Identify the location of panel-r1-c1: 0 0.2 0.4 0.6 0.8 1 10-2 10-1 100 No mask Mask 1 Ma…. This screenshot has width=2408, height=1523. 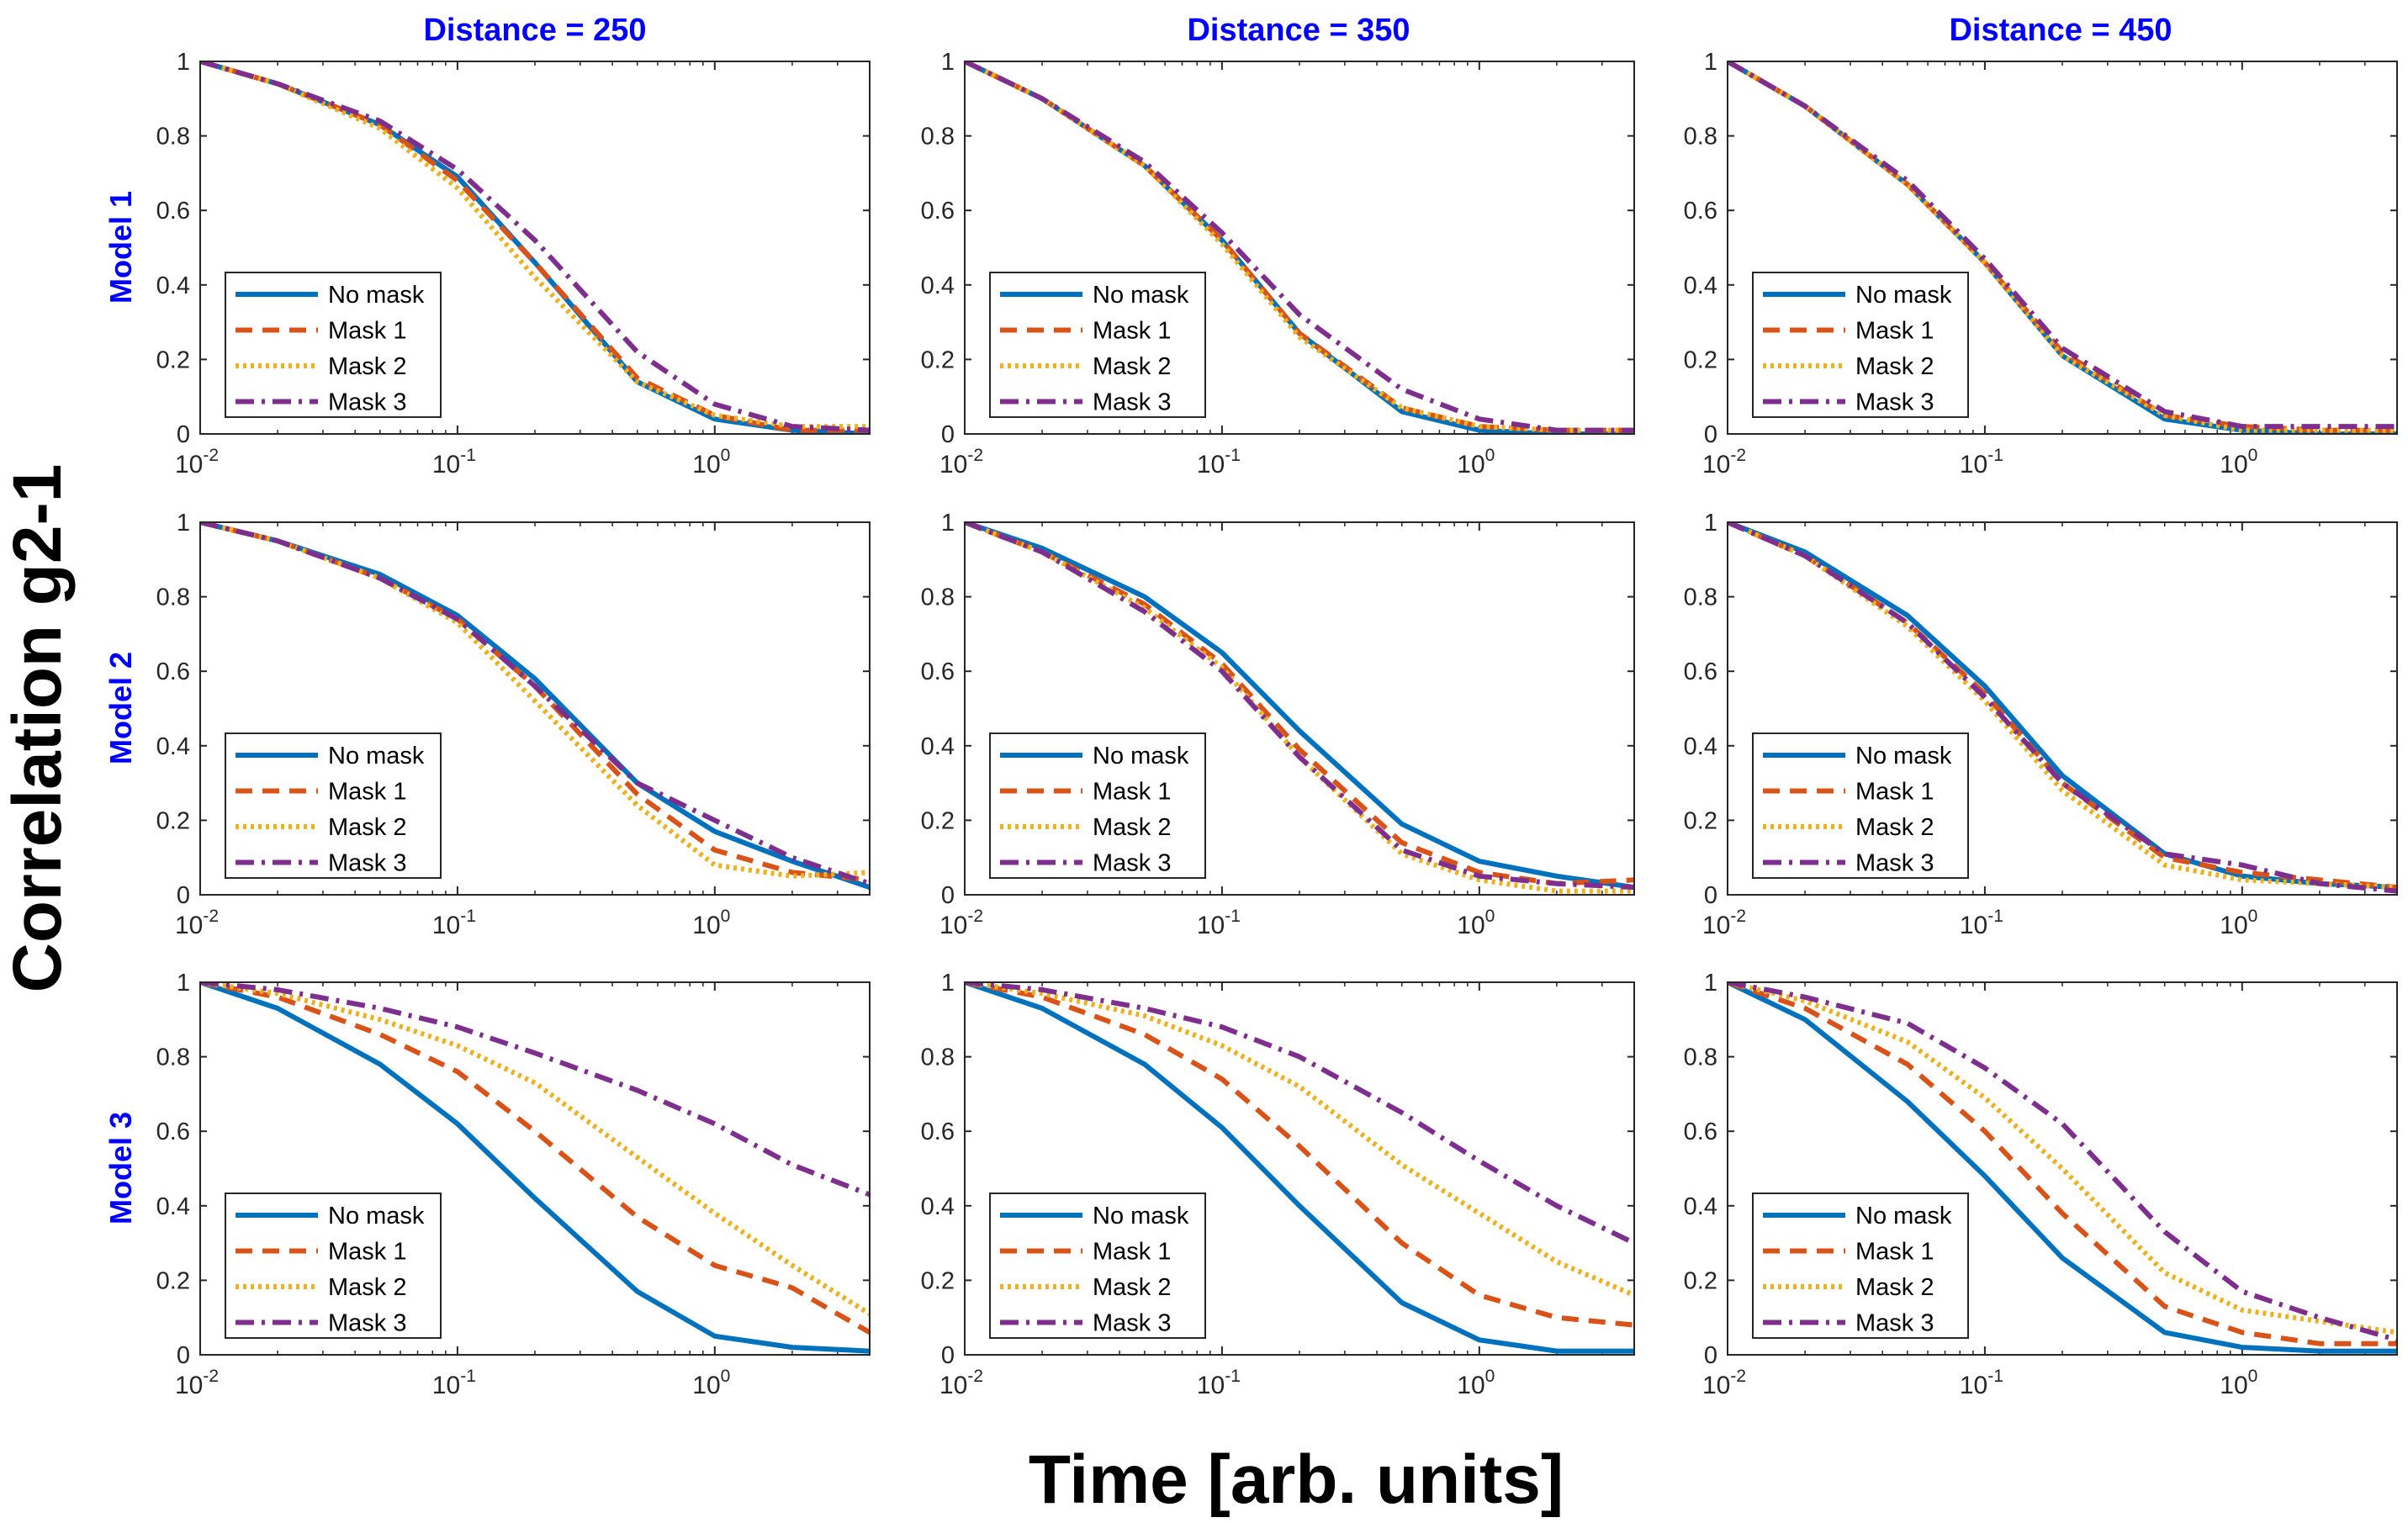
(513, 264).